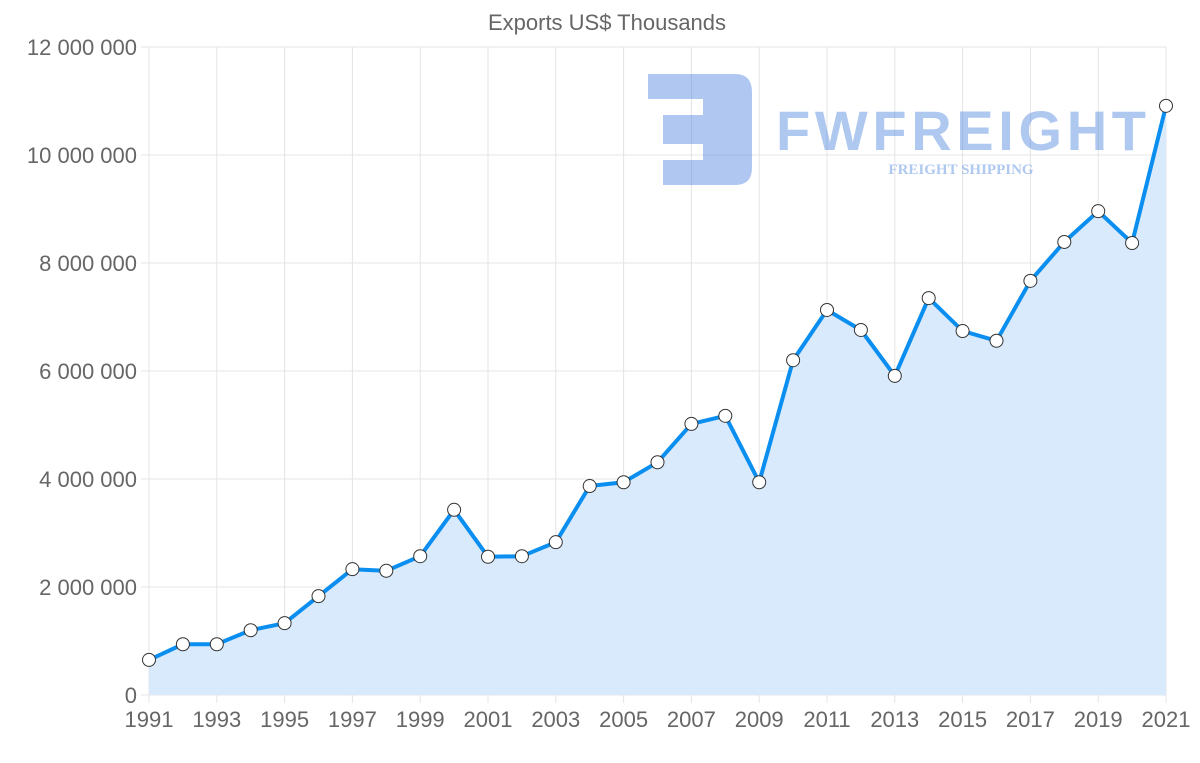 Image resolution: width=1200 pixels, height=763 pixels. I want to click on x-tick-label: 2001, so click(488, 719).